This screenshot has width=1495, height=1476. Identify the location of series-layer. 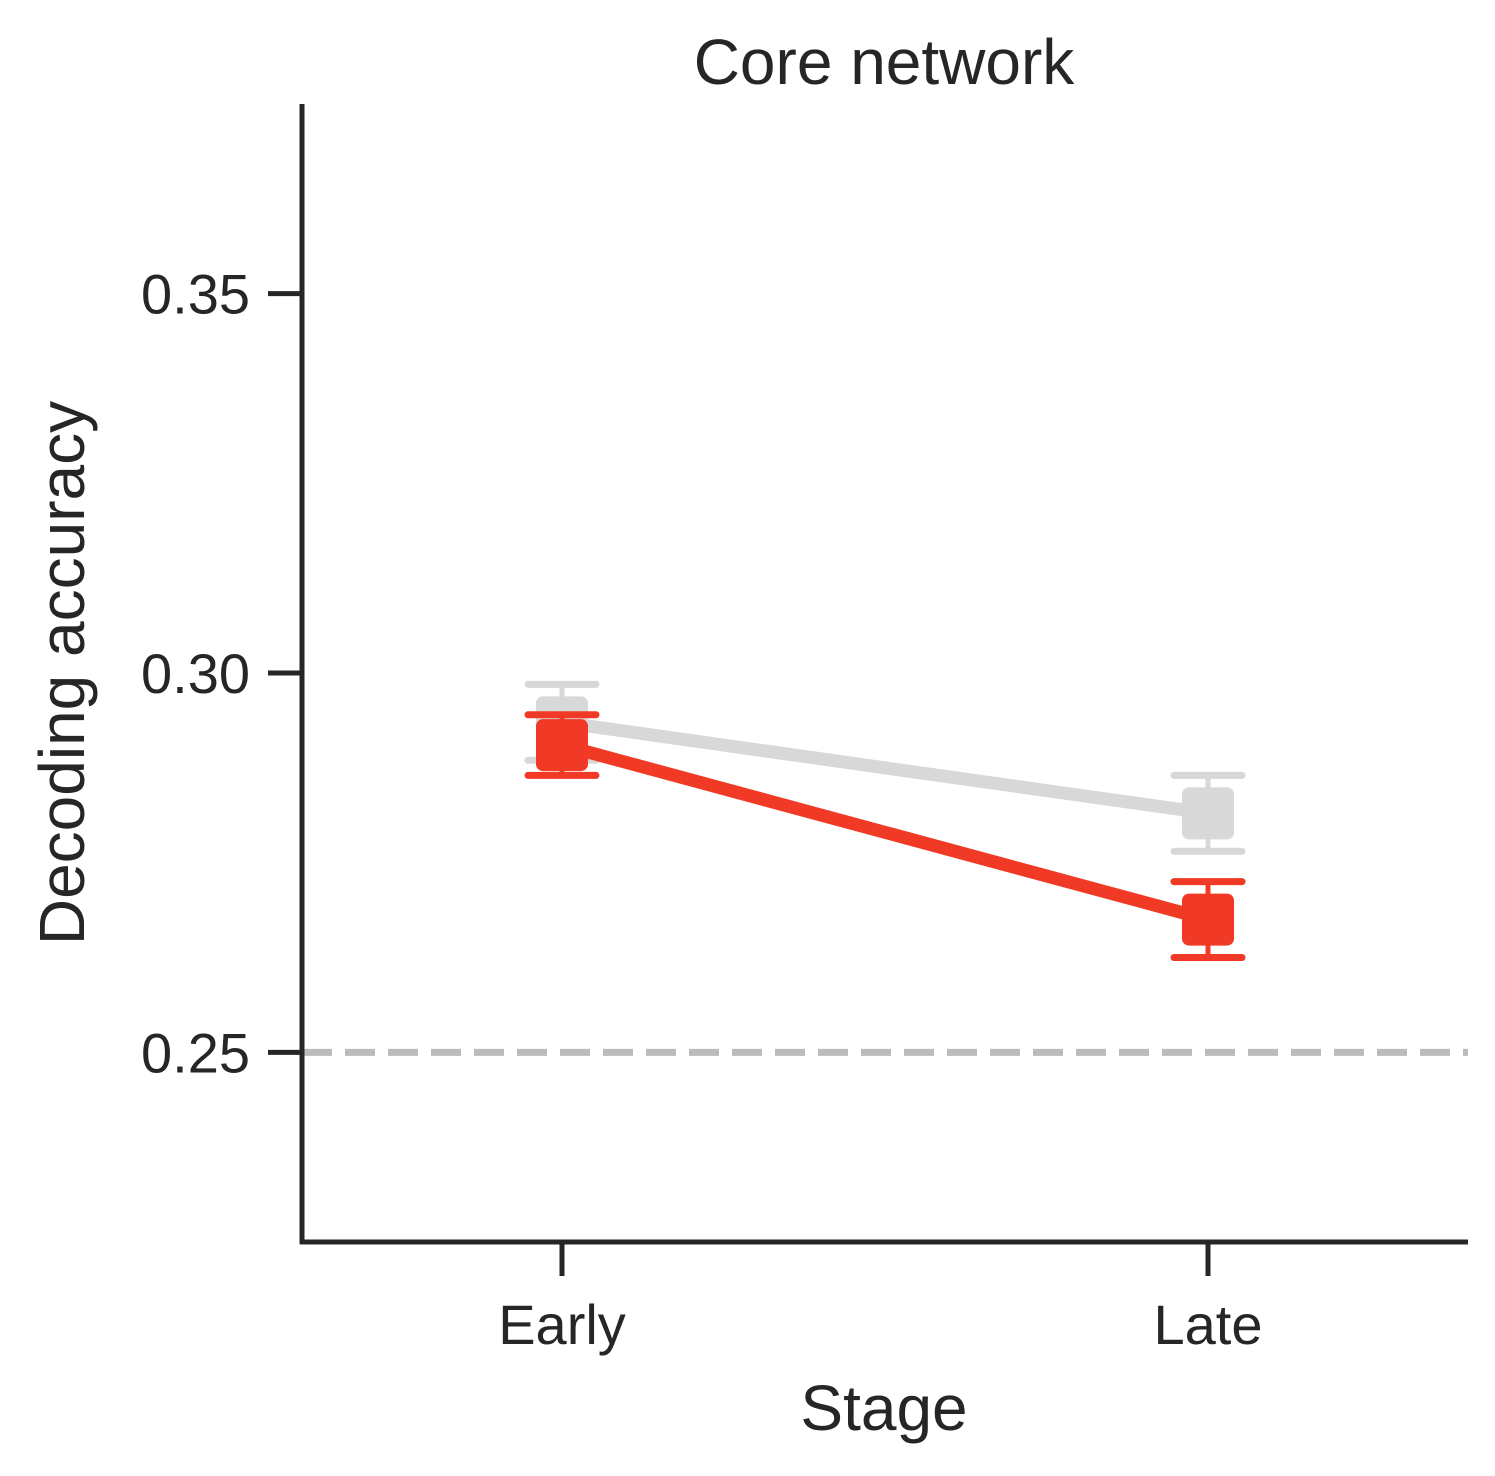
(885, 820).